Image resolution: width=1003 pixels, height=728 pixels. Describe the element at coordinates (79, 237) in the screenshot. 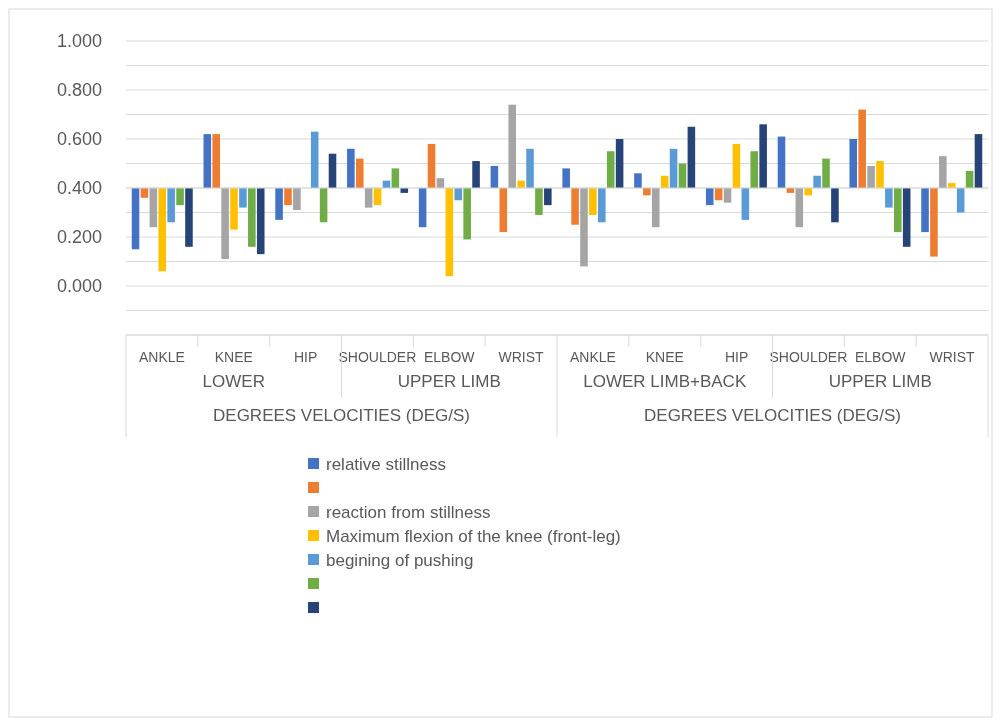

I see `y-tick-label: 0.200` at that location.